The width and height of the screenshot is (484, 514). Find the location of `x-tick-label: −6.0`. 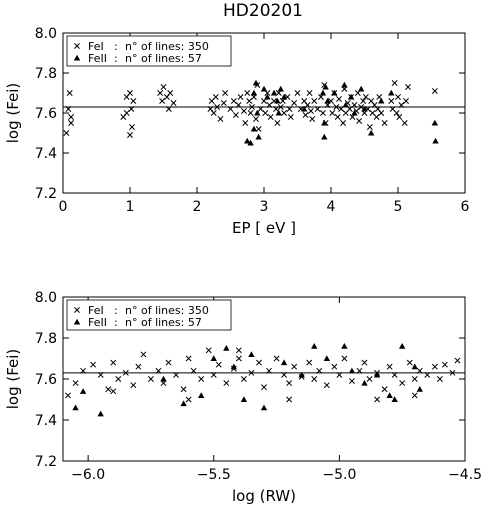

x-tick-label: −6.0 is located at coordinates (88, 475).